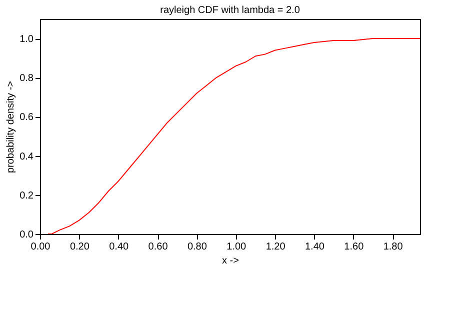 Image resolution: width=450 pixels, height=320 pixels. Describe the element at coordinates (231, 261) in the screenshot. I see `x-axis-title: x ->` at that location.